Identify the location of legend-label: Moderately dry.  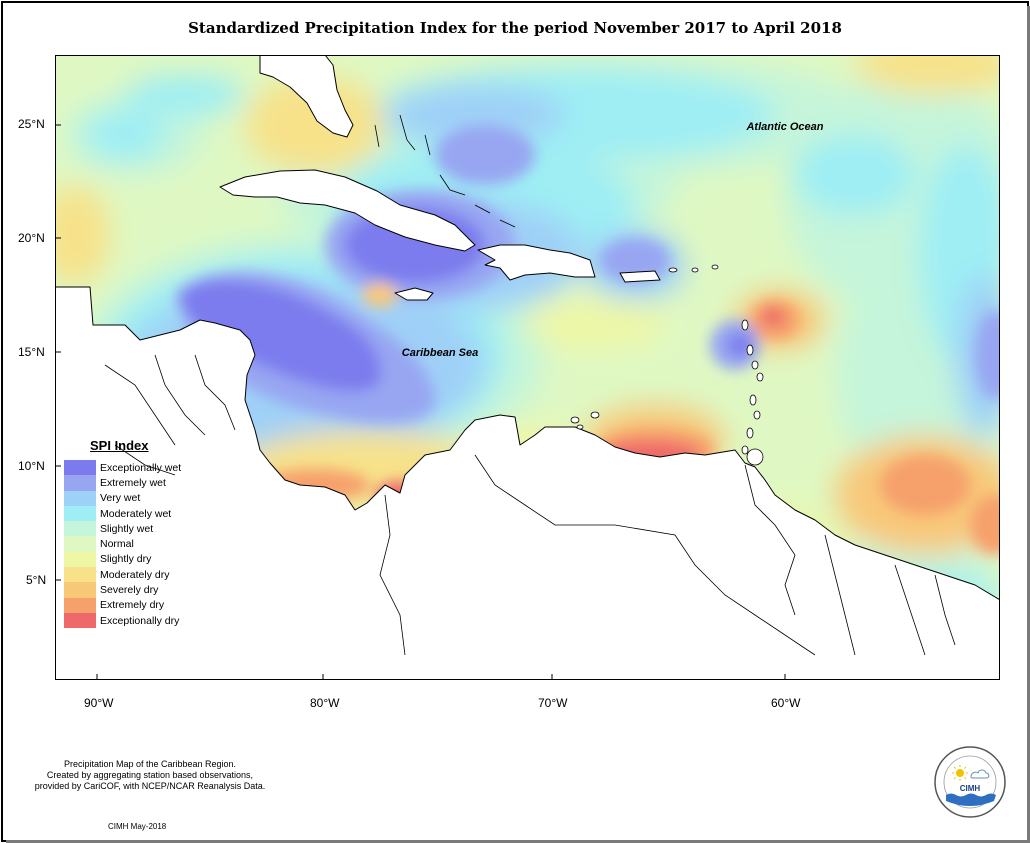
(135, 574).